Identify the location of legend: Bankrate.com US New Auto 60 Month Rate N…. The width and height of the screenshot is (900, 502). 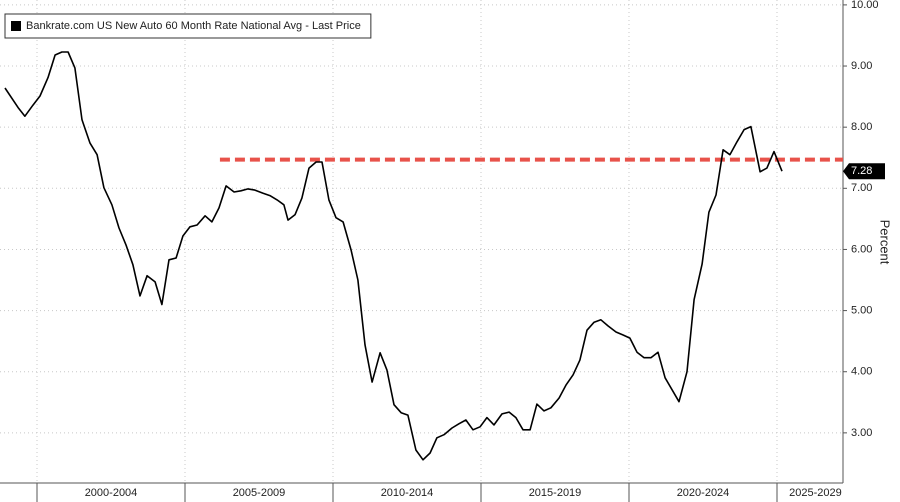
(188, 26).